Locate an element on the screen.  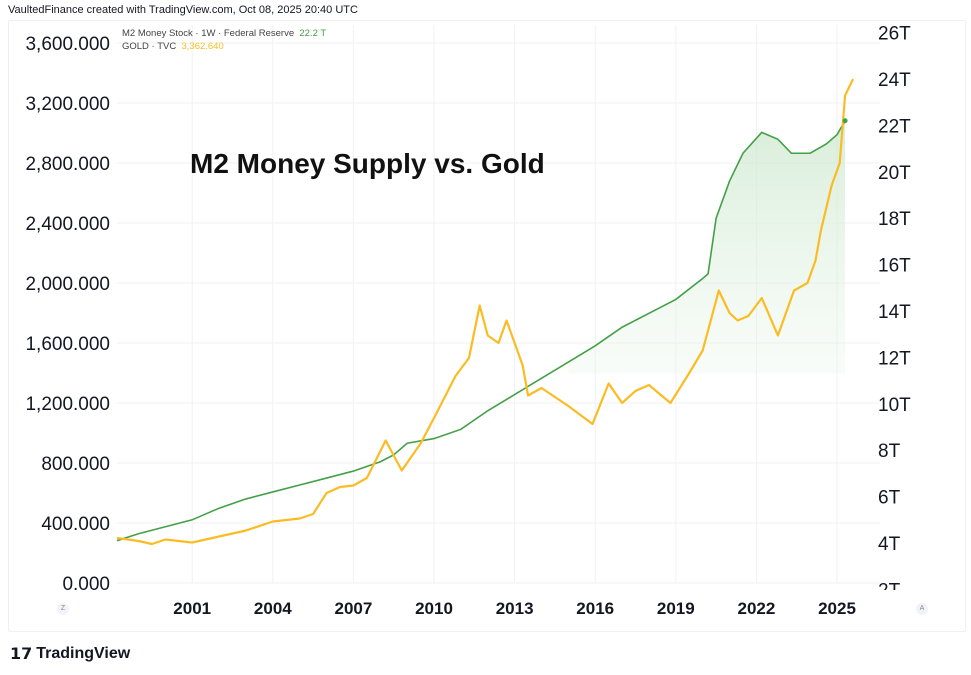
legend-gold: GOLD · TVC 3,362.640 is located at coordinates (173, 46).